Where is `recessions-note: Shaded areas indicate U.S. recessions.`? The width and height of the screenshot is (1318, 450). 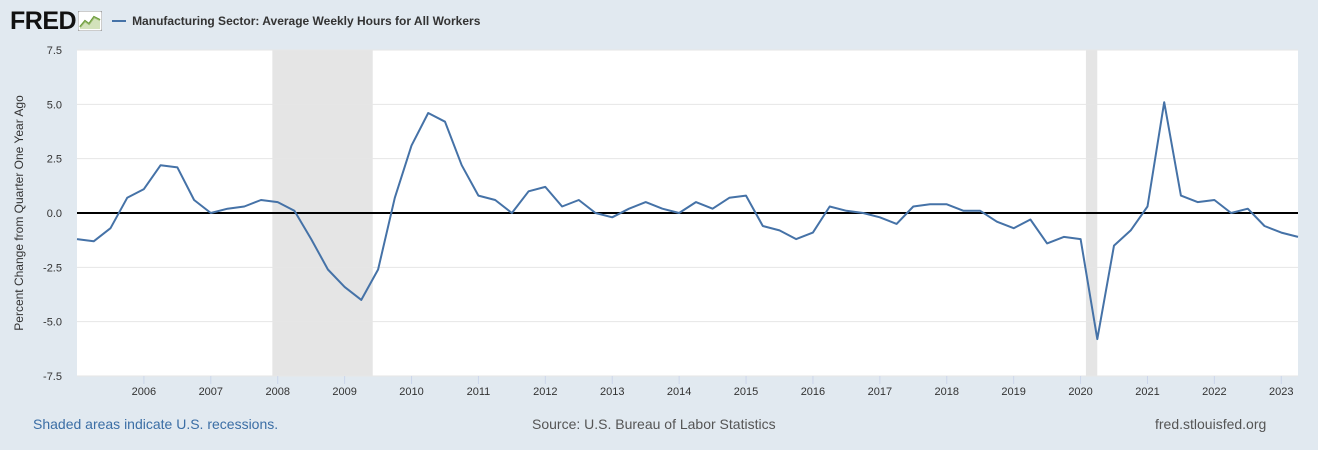
recessions-note: Shaded areas indicate U.S. recessions. is located at coordinates (156, 424).